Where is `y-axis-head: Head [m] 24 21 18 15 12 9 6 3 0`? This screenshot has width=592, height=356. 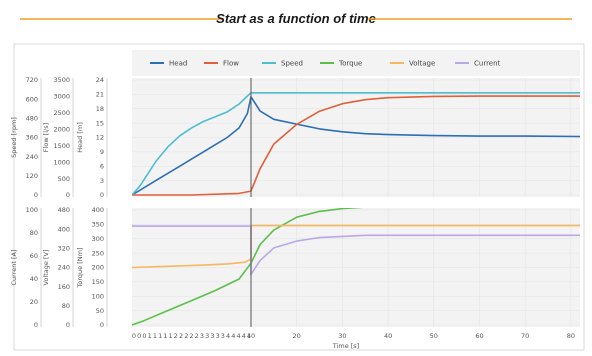 y-axis-head: Head [m] 24 21 18 15 12 9 6 3 0 is located at coordinates (92, 137).